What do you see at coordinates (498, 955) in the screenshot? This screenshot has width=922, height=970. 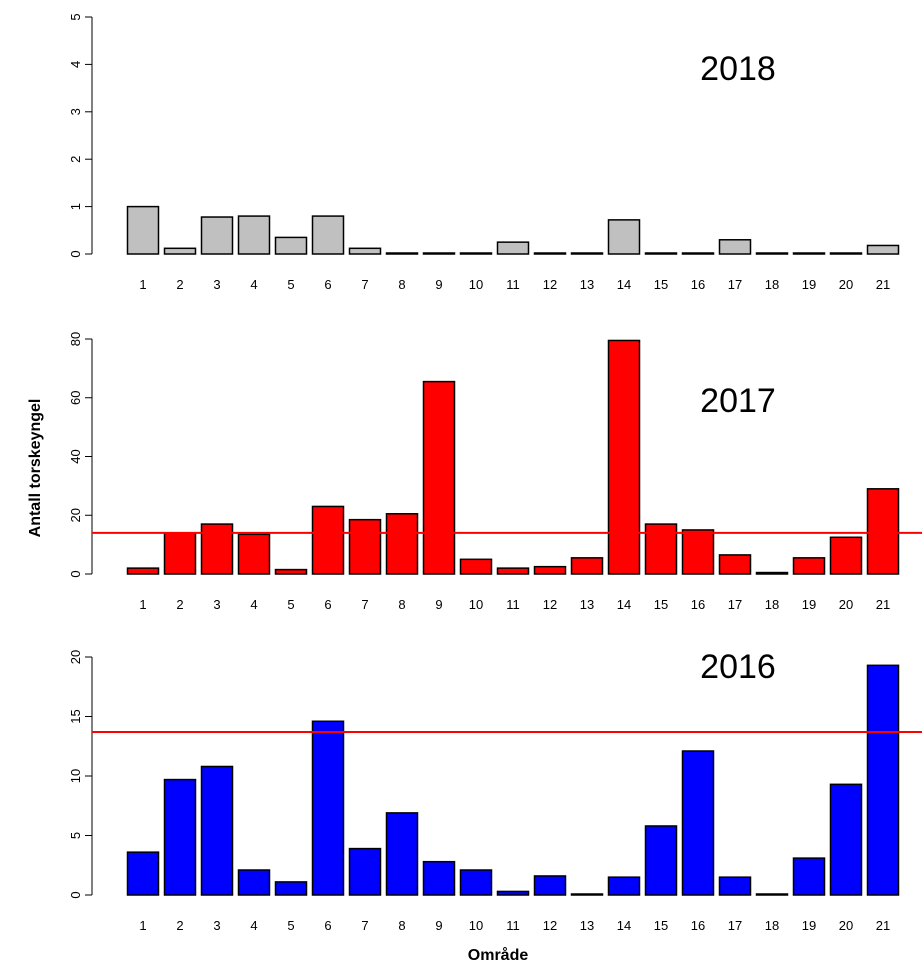 I see `x-axis-title: Område` at bounding box center [498, 955].